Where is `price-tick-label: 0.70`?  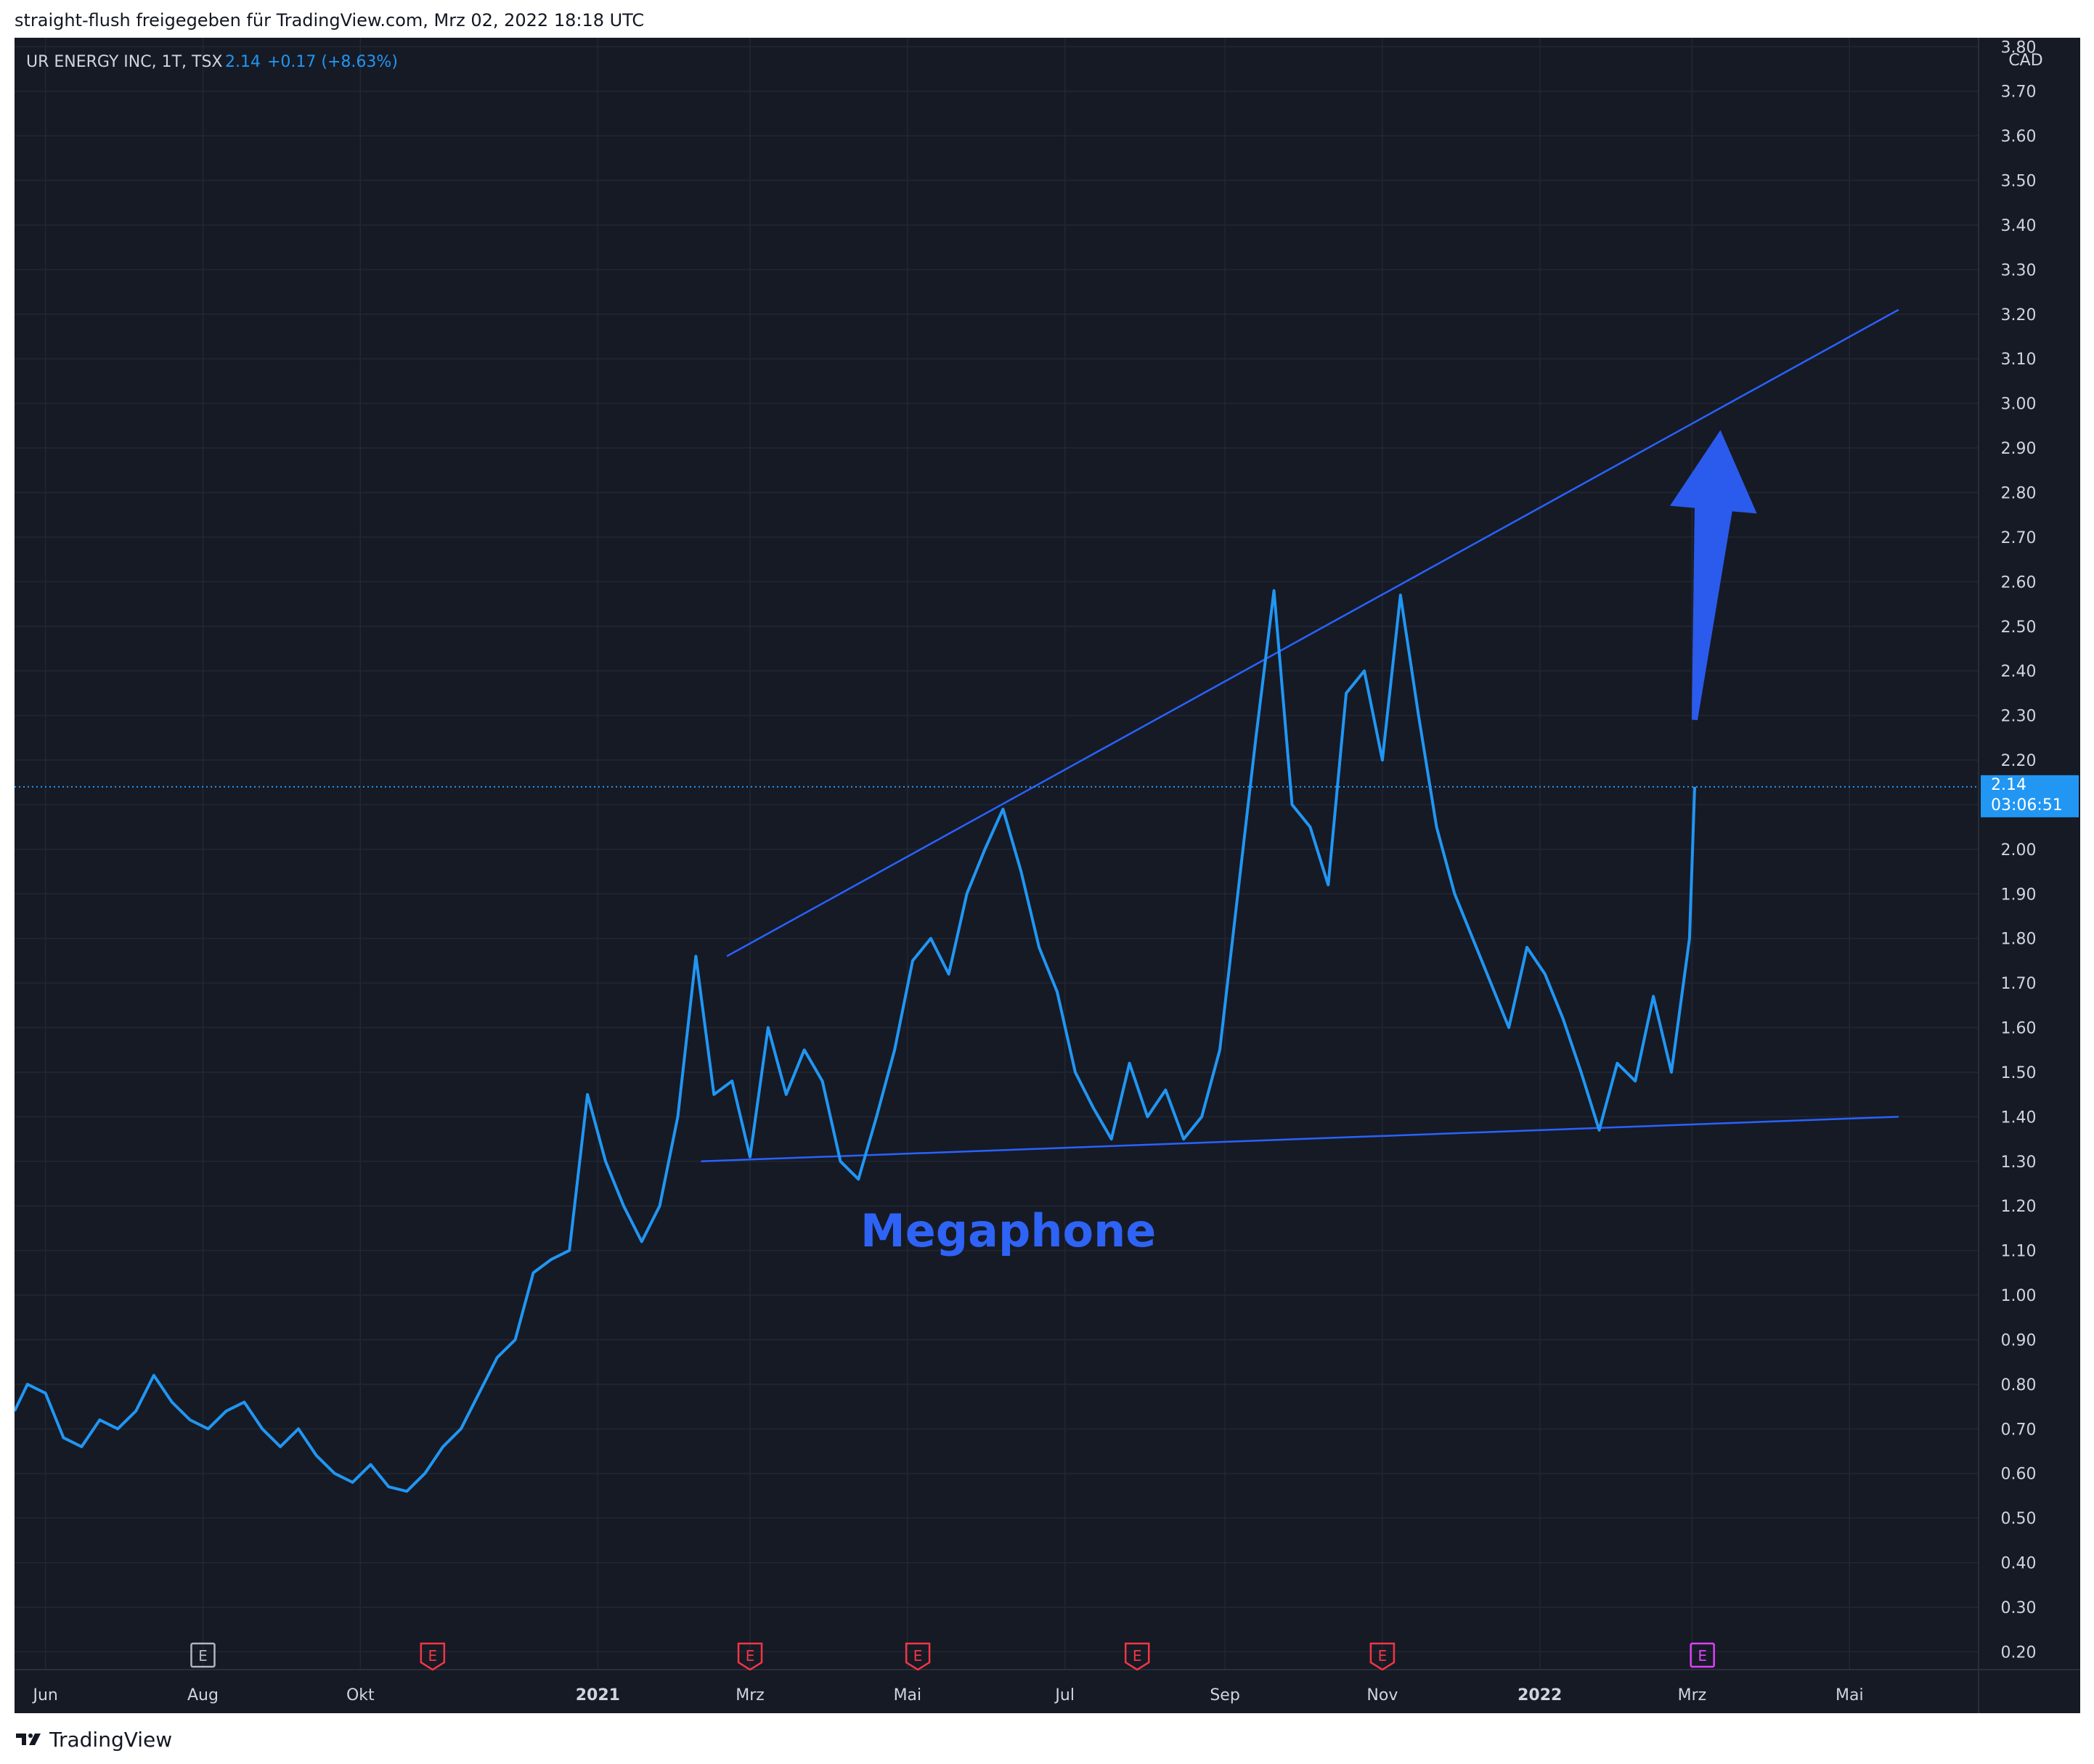 price-tick-label: 0.70 is located at coordinates (2019, 1430).